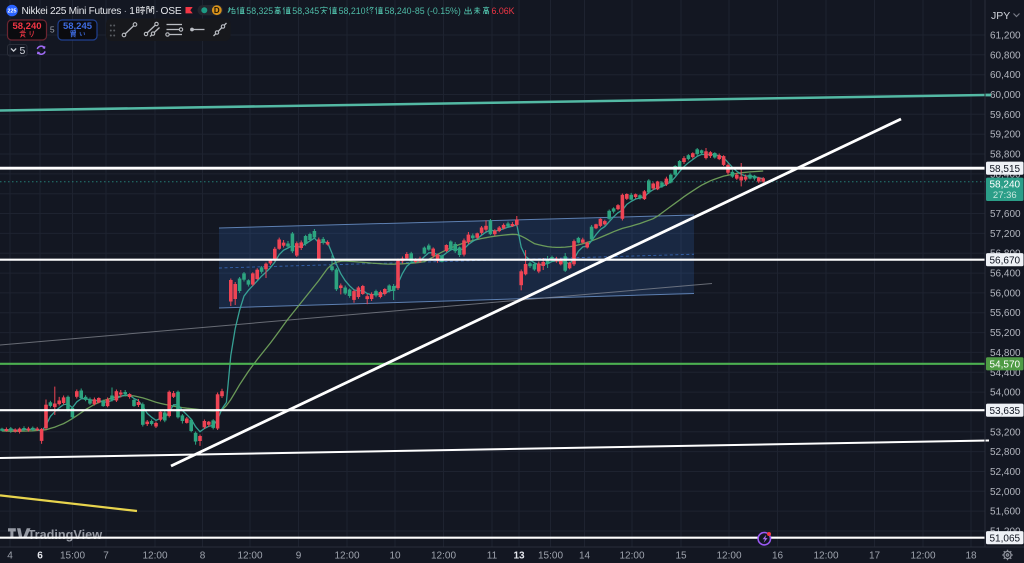 The height and width of the screenshot is (563, 1024). What do you see at coordinates (1005, 135) in the screenshot?
I see `svg-text: 59,200` at bounding box center [1005, 135].